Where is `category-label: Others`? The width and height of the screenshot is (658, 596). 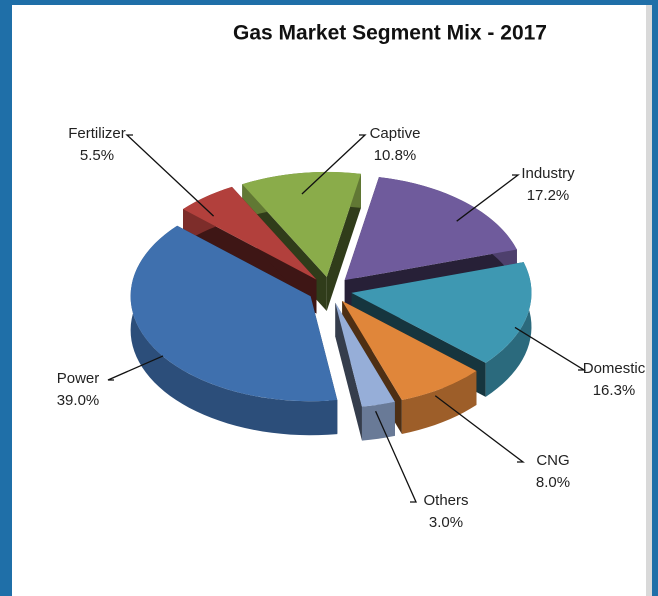
category-label: Others is located at coordinates (445, 500).